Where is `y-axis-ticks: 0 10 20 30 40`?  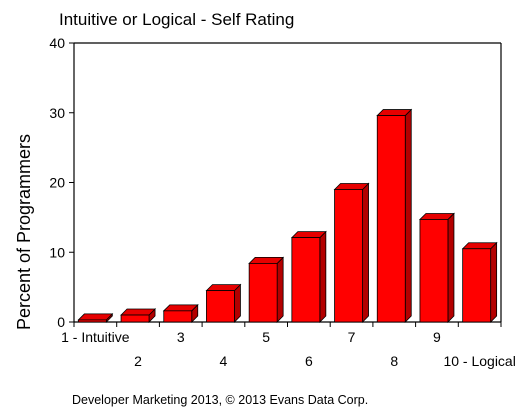
y-axis-ticks: 0 10 20 30 40 is located at coordinates (61, 182).